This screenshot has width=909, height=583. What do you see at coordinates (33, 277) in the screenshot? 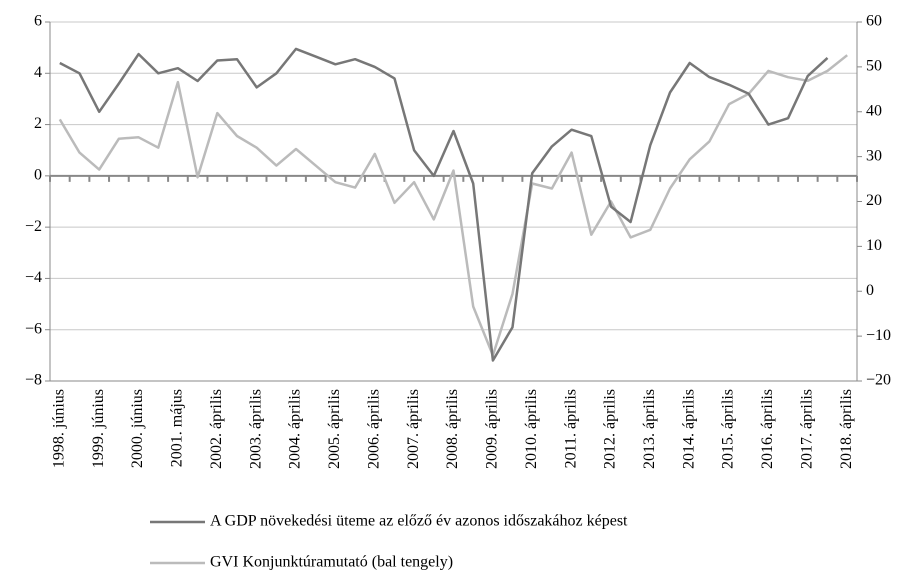
I see `y-tick-label: −4` at bounding box center [33, 277].